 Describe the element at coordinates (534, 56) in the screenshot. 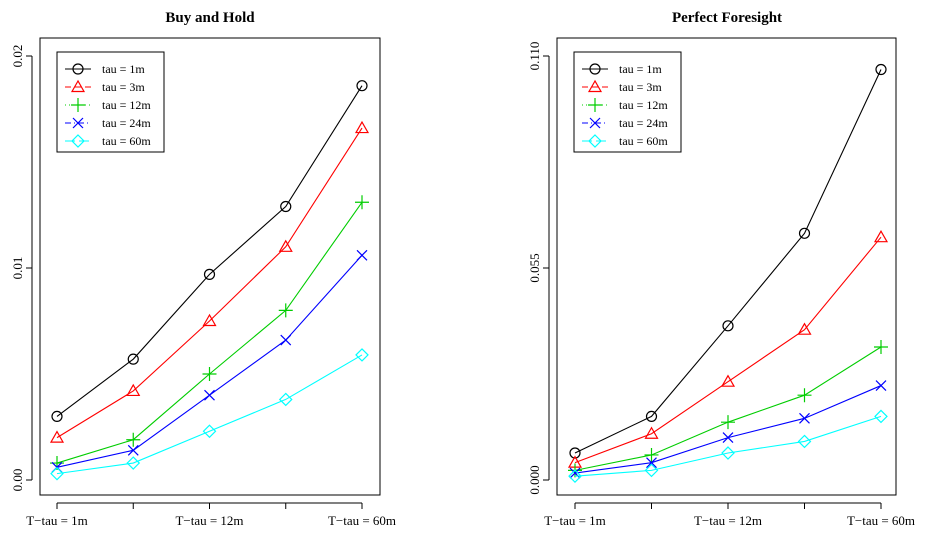

I see `y-tick-label: 0.110` at that location.